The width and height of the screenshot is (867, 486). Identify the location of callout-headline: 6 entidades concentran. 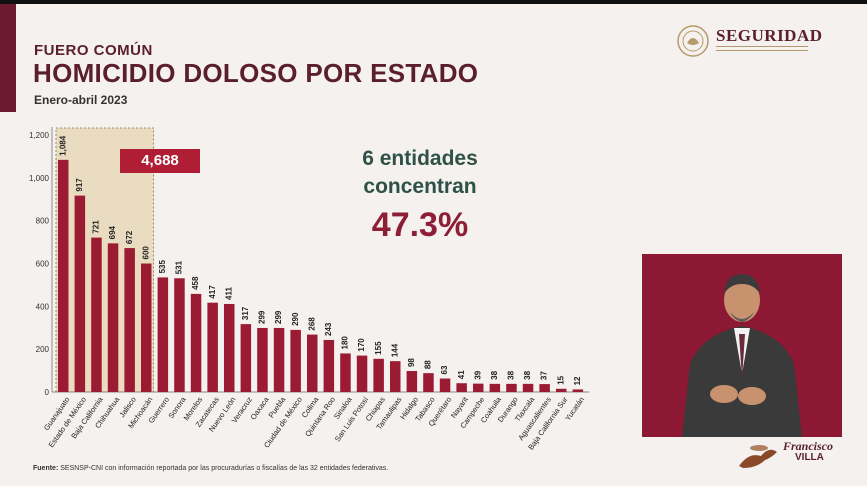
(420, 173).